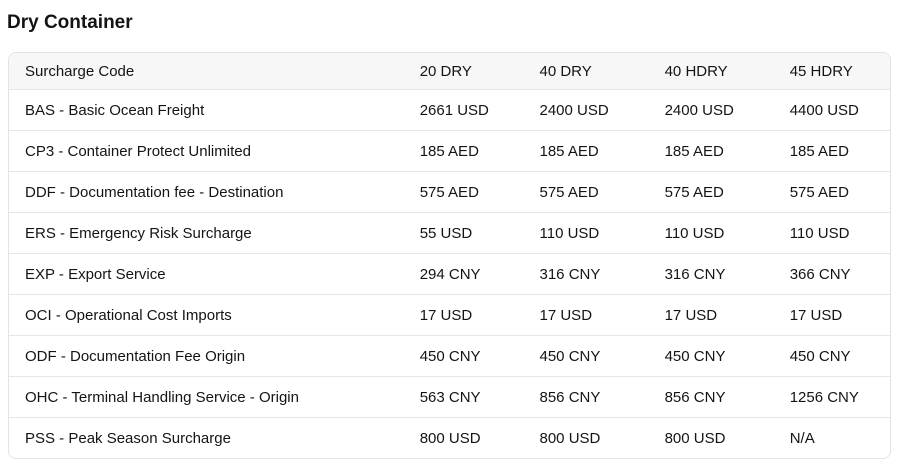 The height and width of the screenshot is (475, 899). What do you see at coordinates (206, 110) in the screenshot?
I see `surcharge-label: BAS - Basic Ocean Freight` at bounding box center [206, 110].